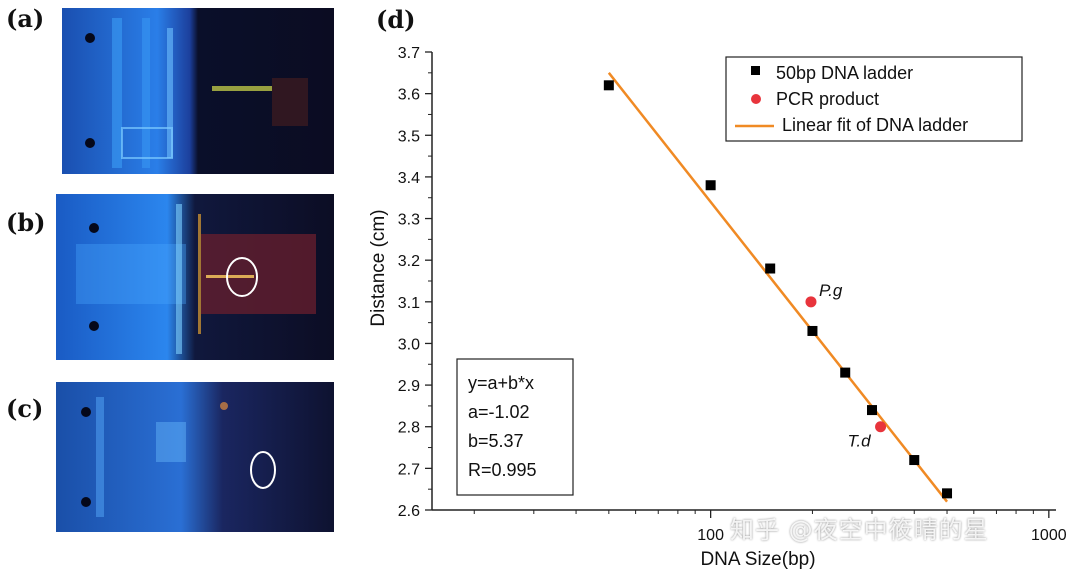  What do you see at coordinates (1049, 535) in the screenshot?
I see `x-tick-label: 1000` at bounding box center [1049, 535].